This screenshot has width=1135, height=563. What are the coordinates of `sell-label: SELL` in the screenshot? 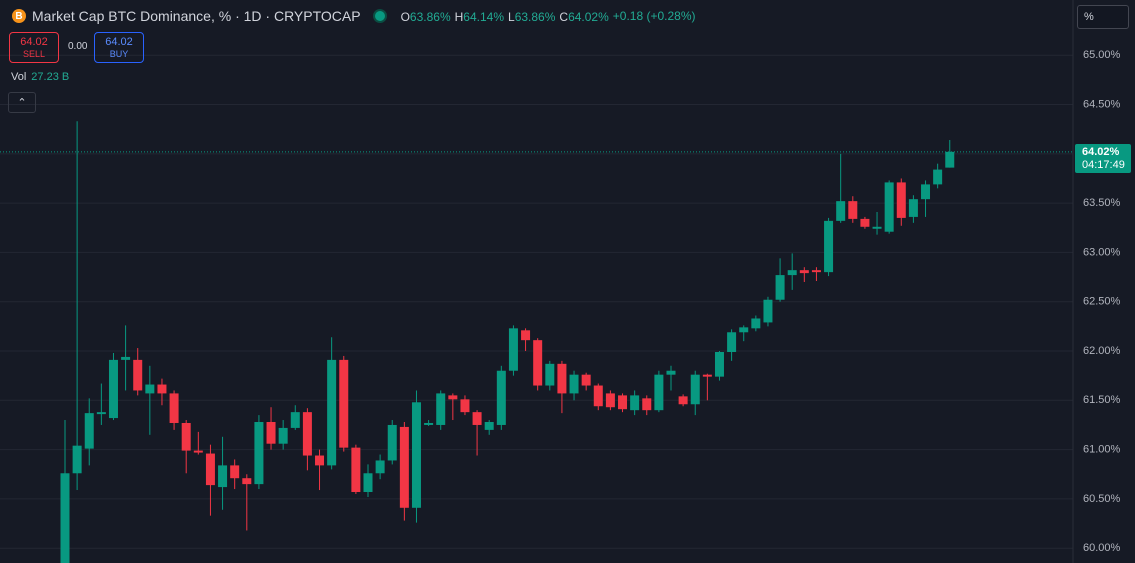 It's located at (34, 53).